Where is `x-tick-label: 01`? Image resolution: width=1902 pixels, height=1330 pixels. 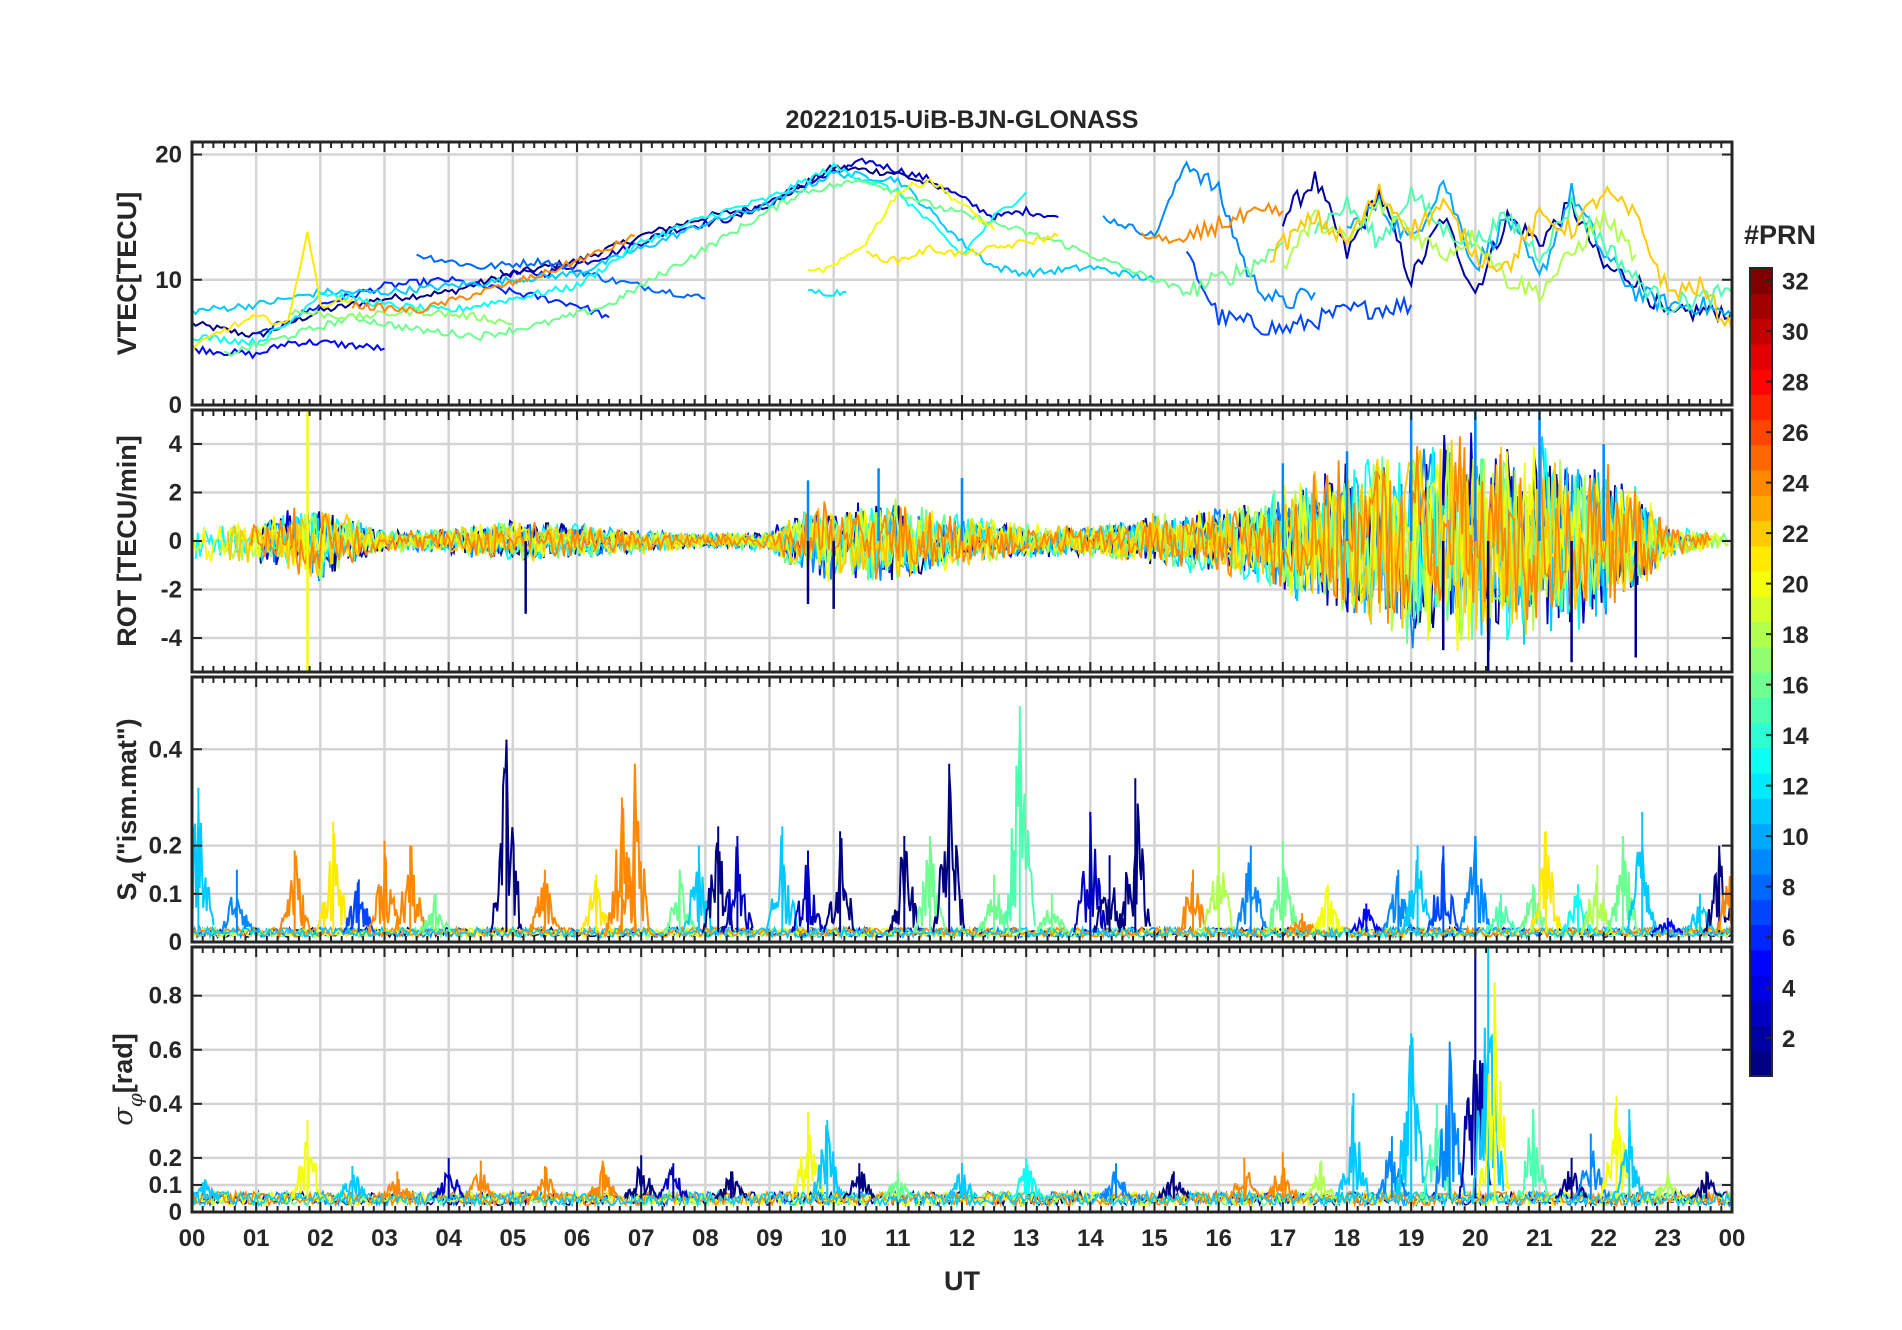 x-tick-label: 01 is located at coordinates (256, 1238).